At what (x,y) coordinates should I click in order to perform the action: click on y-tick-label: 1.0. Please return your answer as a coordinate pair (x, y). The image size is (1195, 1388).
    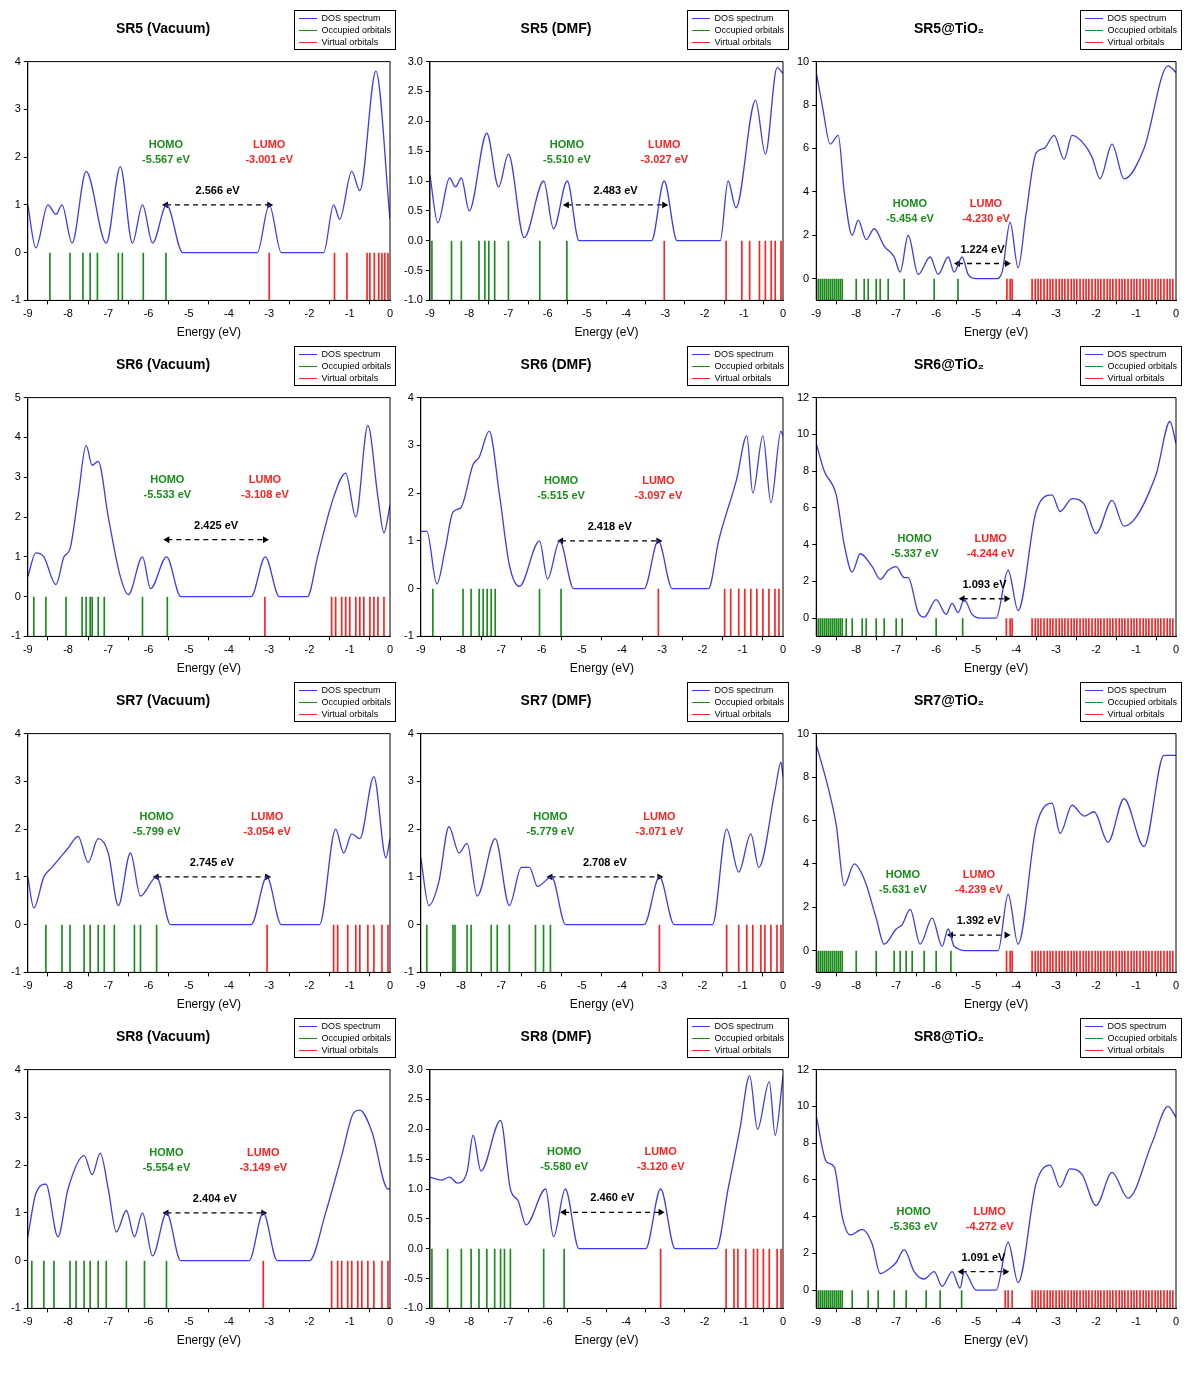
    Looking at the image, I should click on (415, 180).